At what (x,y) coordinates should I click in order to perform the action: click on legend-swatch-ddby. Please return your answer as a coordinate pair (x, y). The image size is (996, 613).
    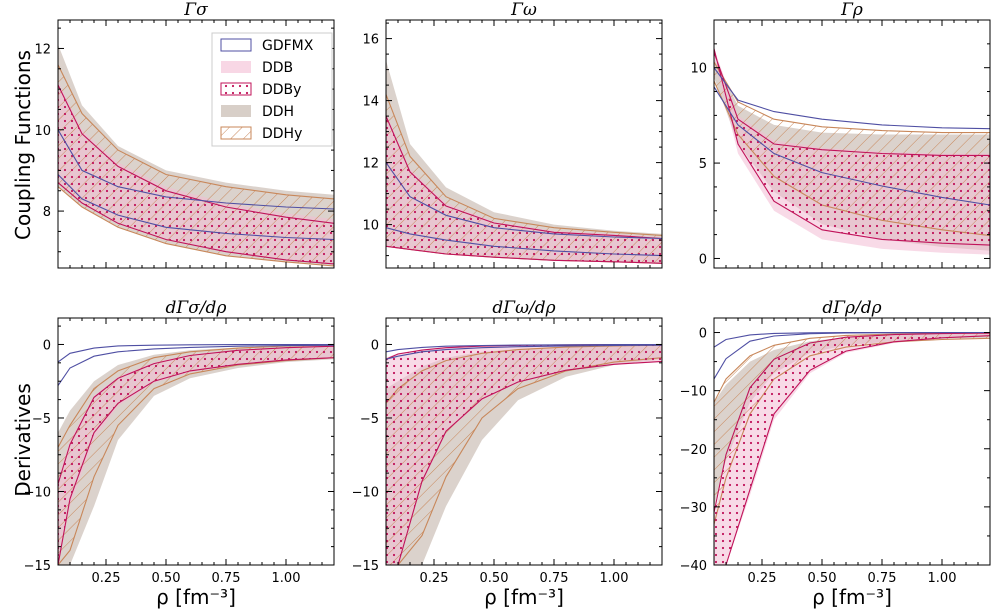
    Looking at the image, I should click on (236, 89).